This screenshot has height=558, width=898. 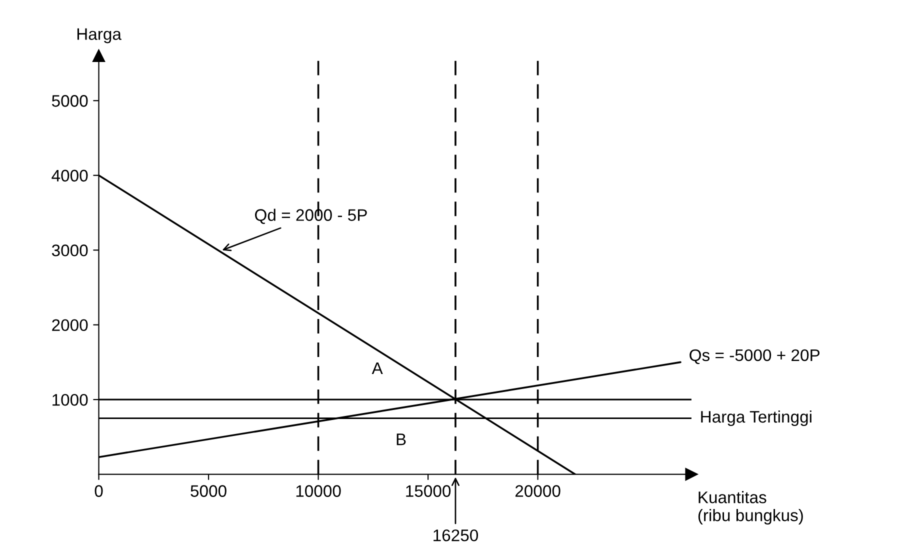 What do you see at coordinates (99, 36) in the screenshot?
I see `y-axis-title: Harga` at bounding box center [99, 36].